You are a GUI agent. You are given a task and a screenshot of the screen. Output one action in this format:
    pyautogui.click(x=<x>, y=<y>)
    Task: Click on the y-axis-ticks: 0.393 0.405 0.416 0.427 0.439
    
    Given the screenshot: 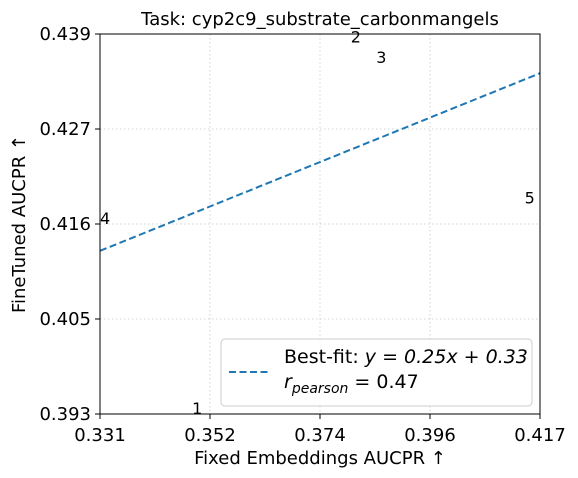 What is the action you would take?
    pyautogui.click(x=69, y=224)
    